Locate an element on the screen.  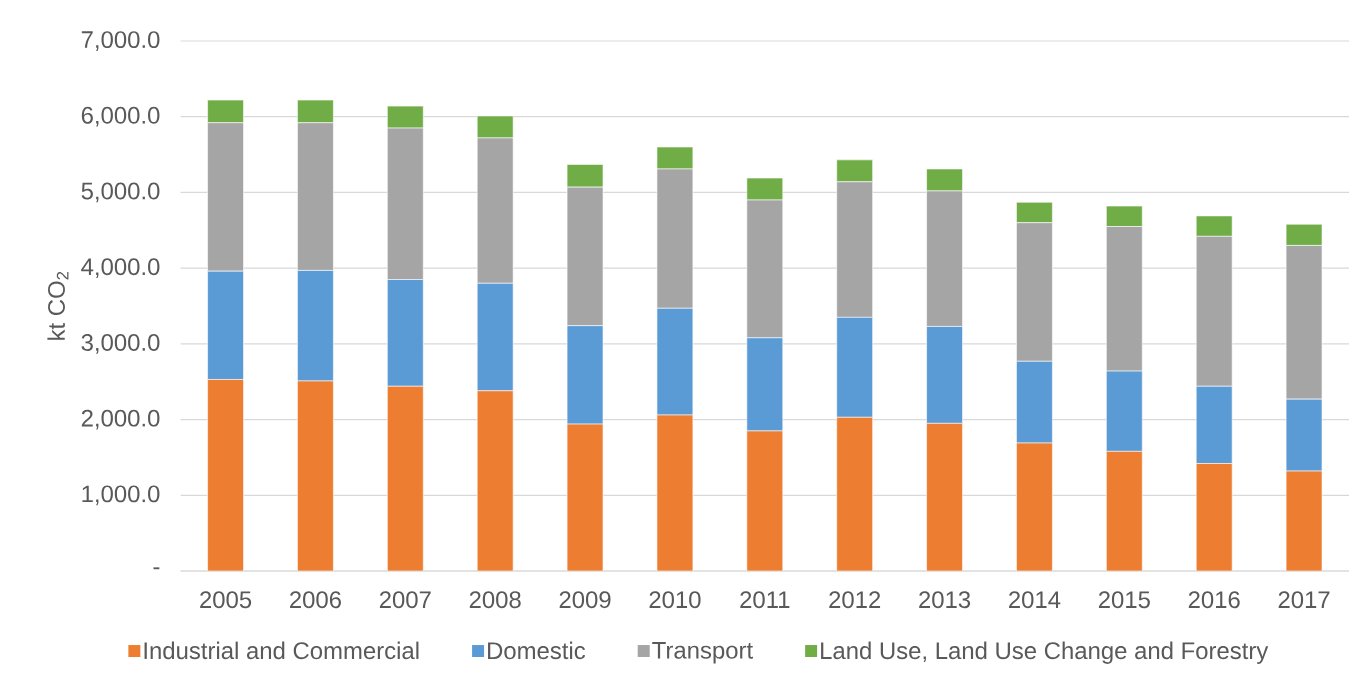
y-tick-label: 3,000.0 is located at coordinates (120, 343).